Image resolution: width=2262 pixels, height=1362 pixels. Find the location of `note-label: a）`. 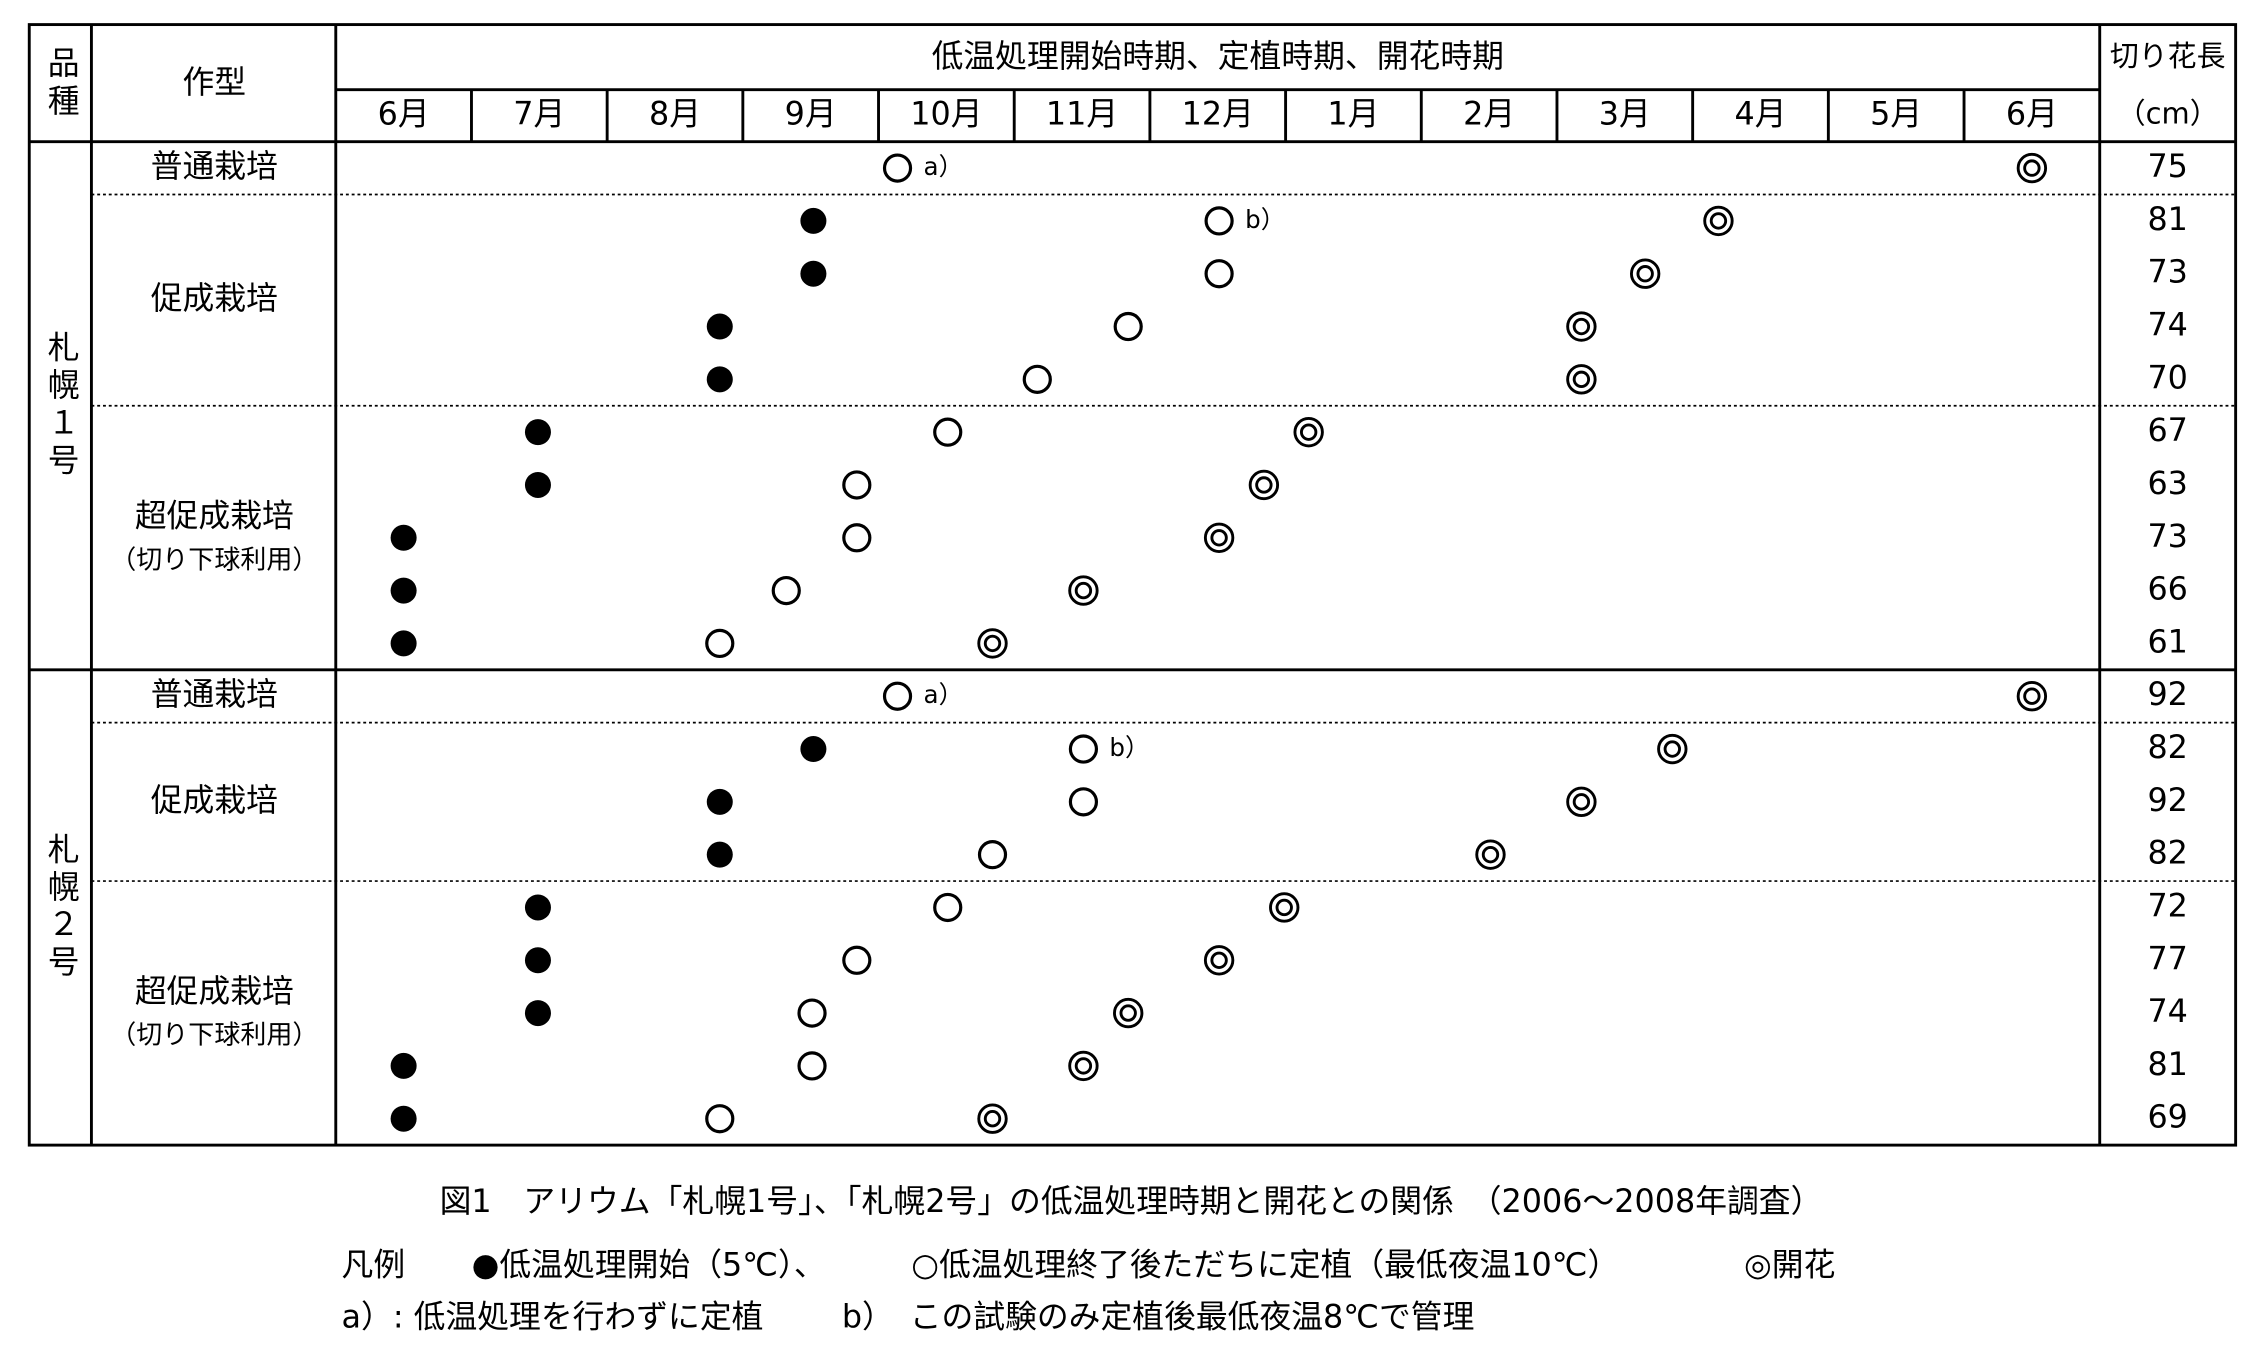

note-label: a） is located at coordinates (944, 166).